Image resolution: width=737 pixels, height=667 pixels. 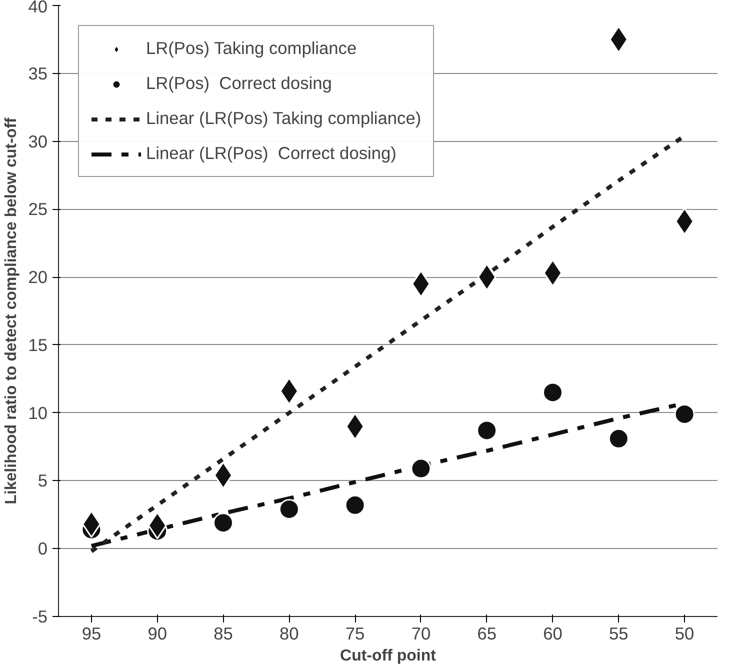 What do you see at coordinates (92, 634) in the screenshot?
I see `x-tick-label: 95` at bounding box center [92, 634].